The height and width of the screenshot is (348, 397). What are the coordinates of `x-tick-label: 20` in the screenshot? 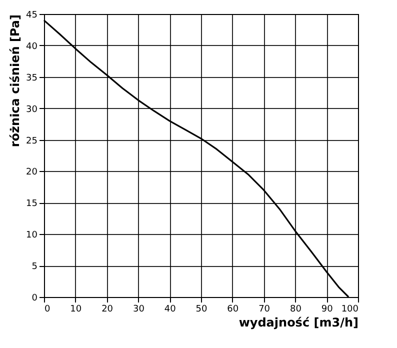 It's located at (108, 309).